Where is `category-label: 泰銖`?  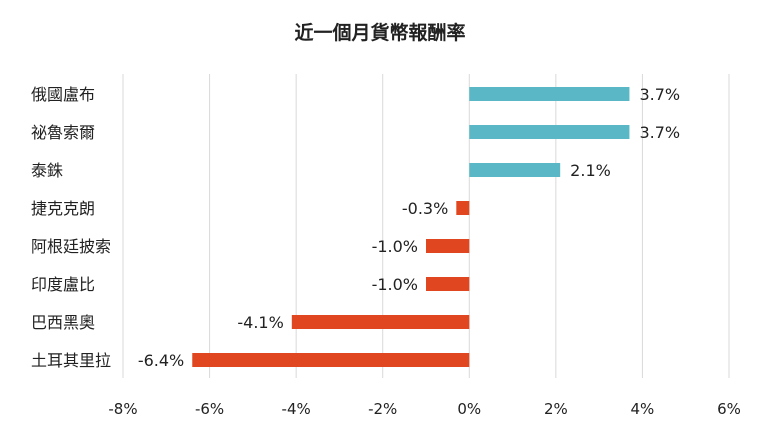
category-label: 泰銖 is located at coordinates (47, 170).